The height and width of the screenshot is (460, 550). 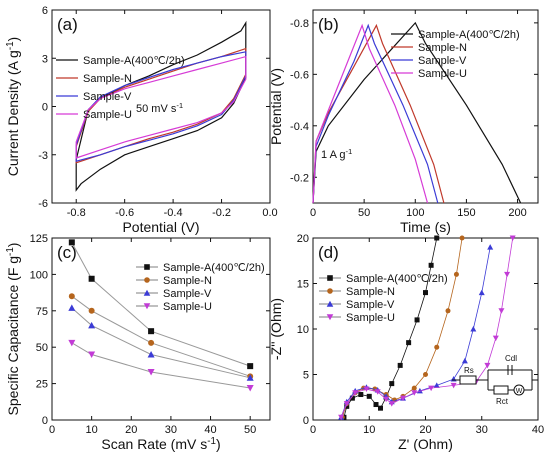 I want to click on x-tick-label: 150, so click(x=466, y=213).